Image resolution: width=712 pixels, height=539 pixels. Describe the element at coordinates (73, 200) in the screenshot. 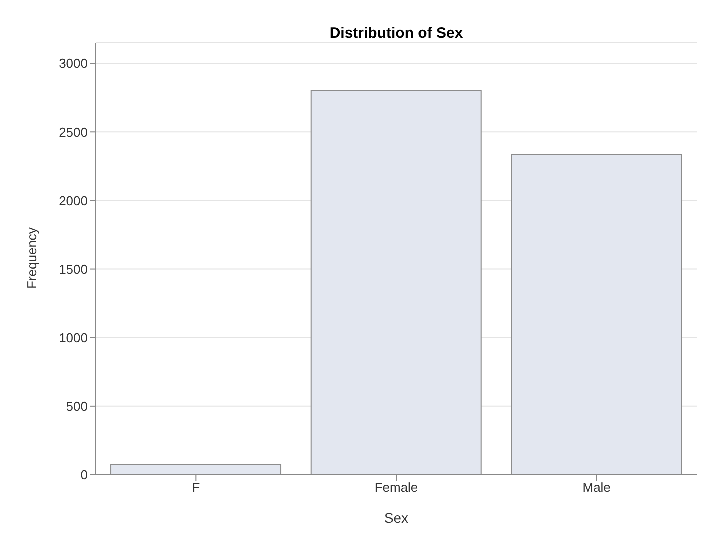

I see `y-tick-label: 2000` at that location.